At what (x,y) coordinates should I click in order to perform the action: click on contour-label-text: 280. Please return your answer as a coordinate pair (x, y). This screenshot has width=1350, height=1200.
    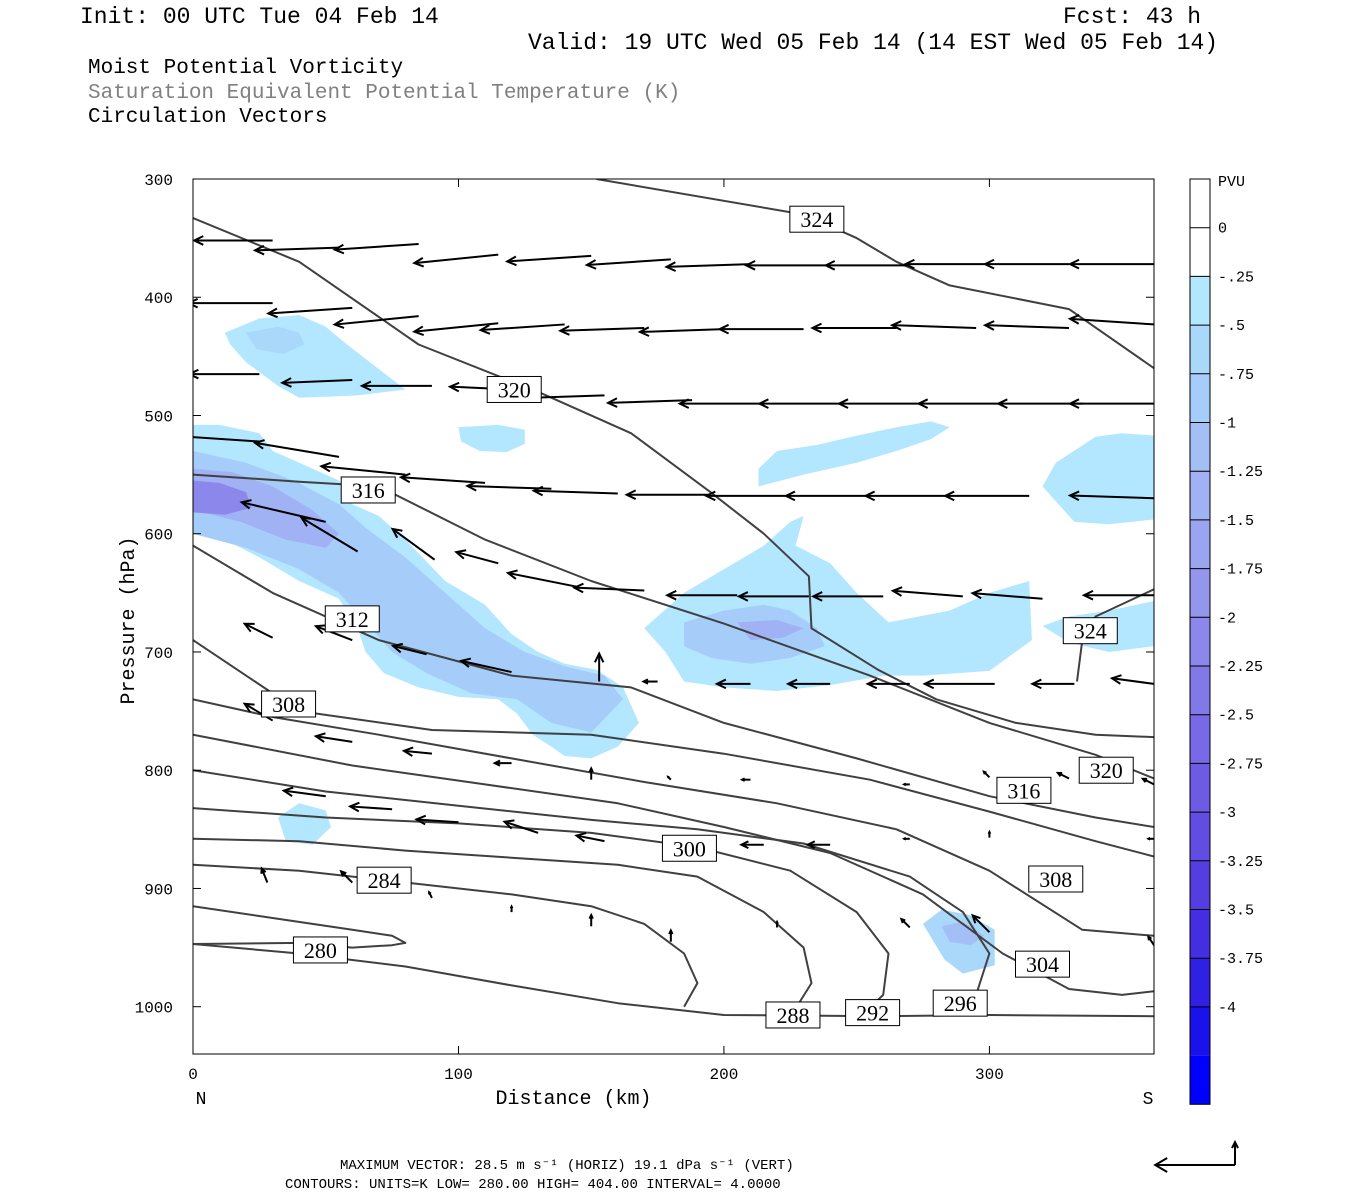
    Looking at the image, I should click on (320, 950).